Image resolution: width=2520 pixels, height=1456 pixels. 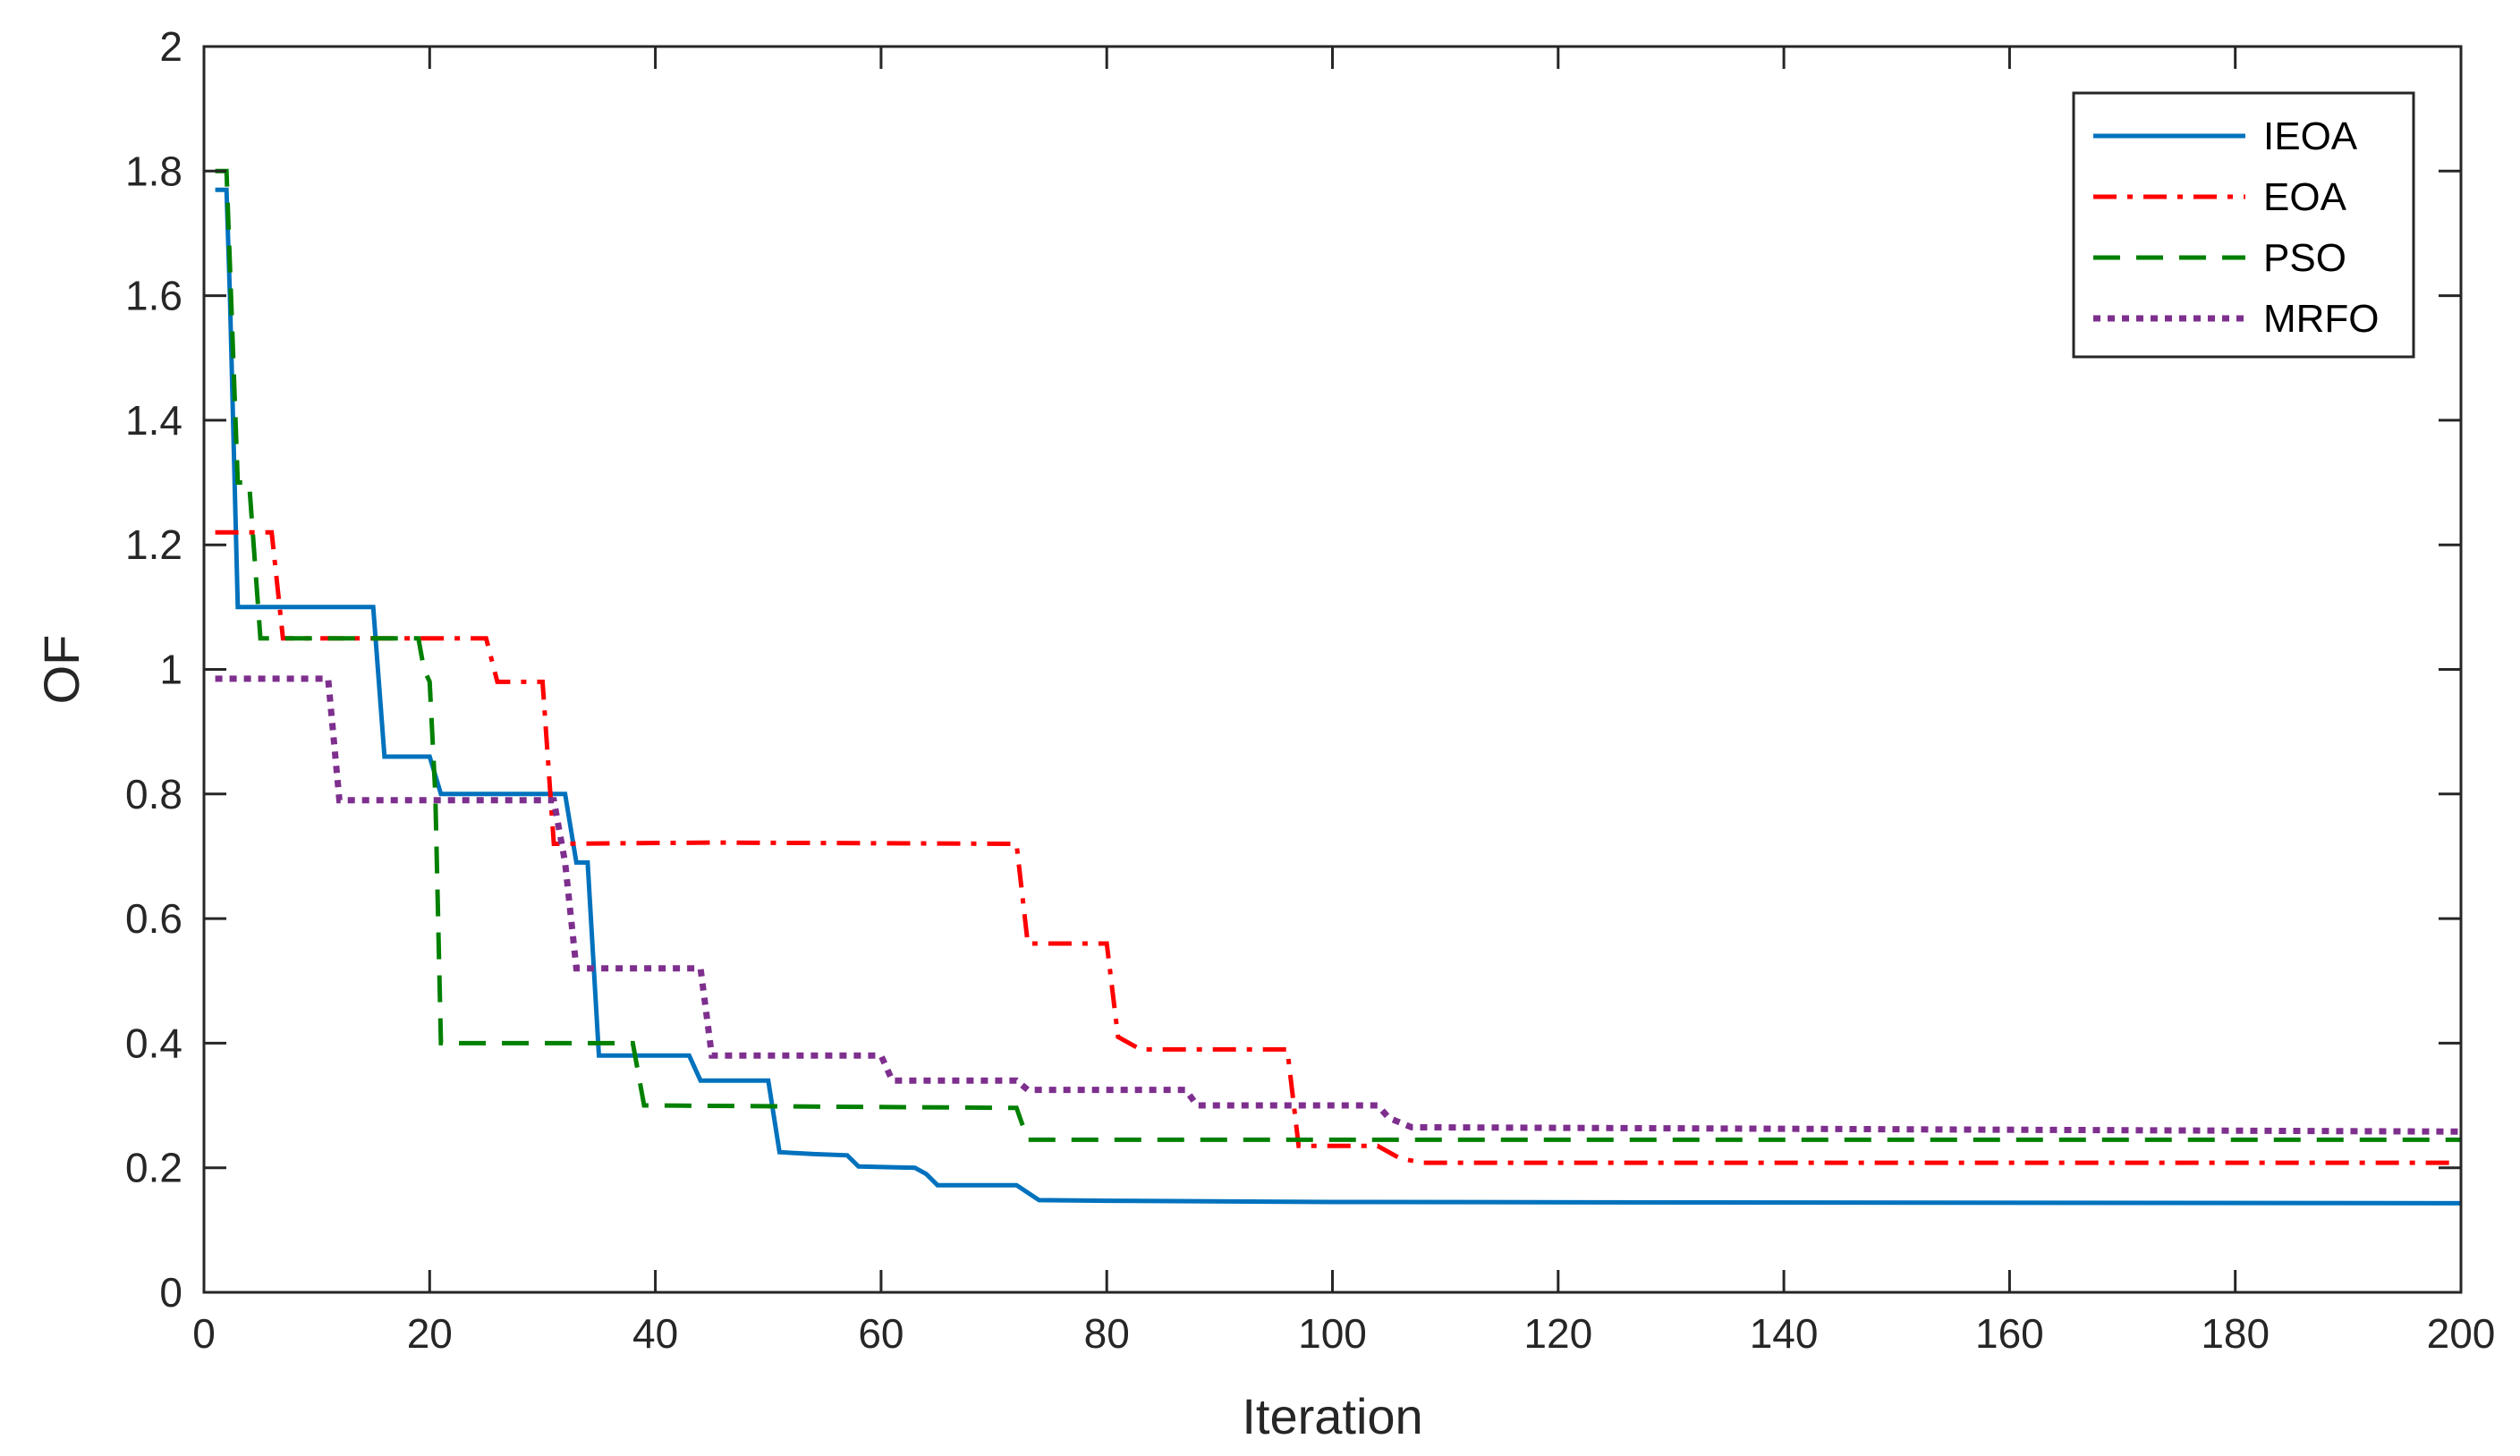 What do you see at coordinates (1107, 1333) in the screenshot?
I see `x-tick-label: 80` at bounding box center [1107, 1333].